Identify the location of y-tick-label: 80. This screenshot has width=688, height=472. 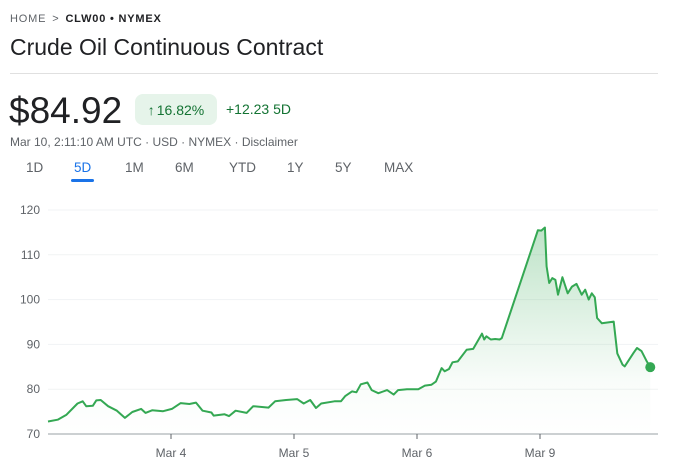
(34, 389).